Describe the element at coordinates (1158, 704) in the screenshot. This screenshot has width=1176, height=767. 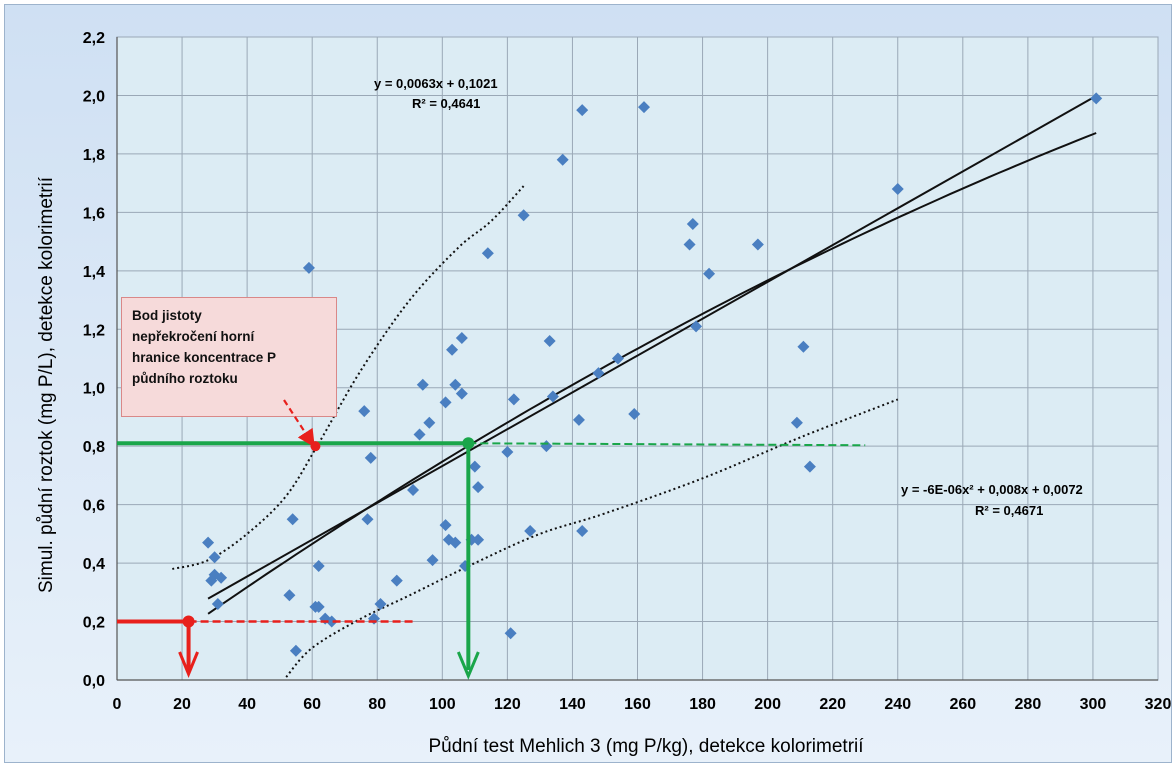
I see `x-tick-label: 320` at that location.